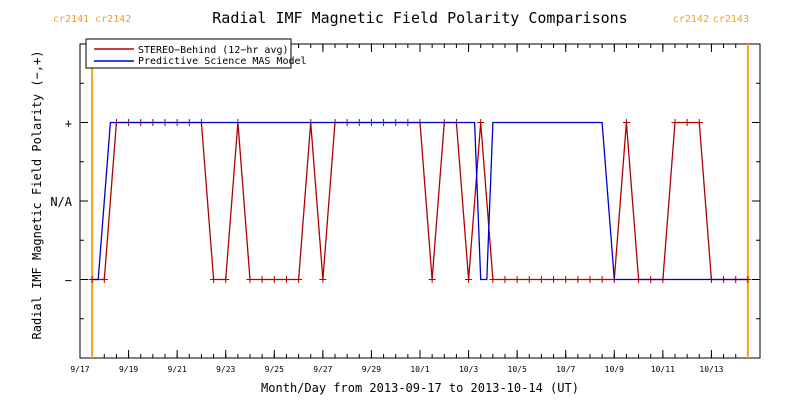 The width and height of the screenshot is (800, 400). Describe the element at coordinates (113, 19) in the screenshot. I see `carrington-label-right: cr2142` at that location.